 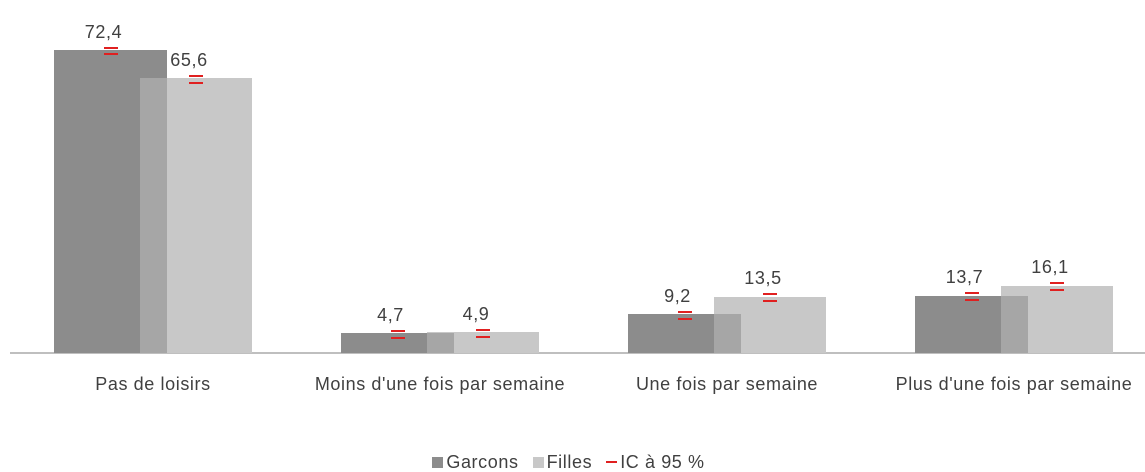 I want to click on legend: Garcons Filles IC à 95 %, so click(x=572, y=462).